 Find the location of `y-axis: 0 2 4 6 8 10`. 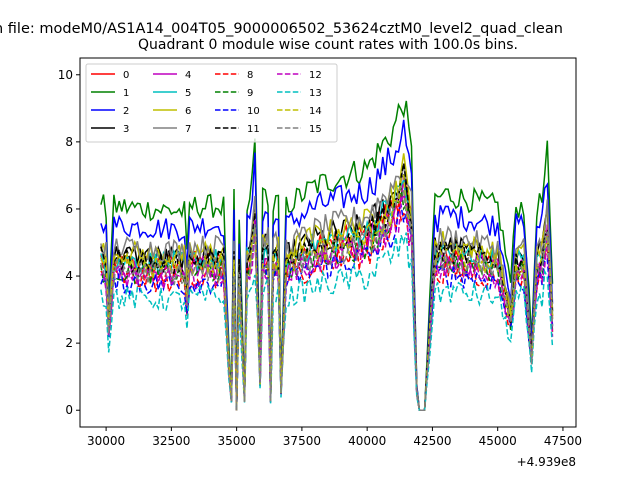

y-axis: 0 2 4 6 8 10 is located at coordinates (69, 242).